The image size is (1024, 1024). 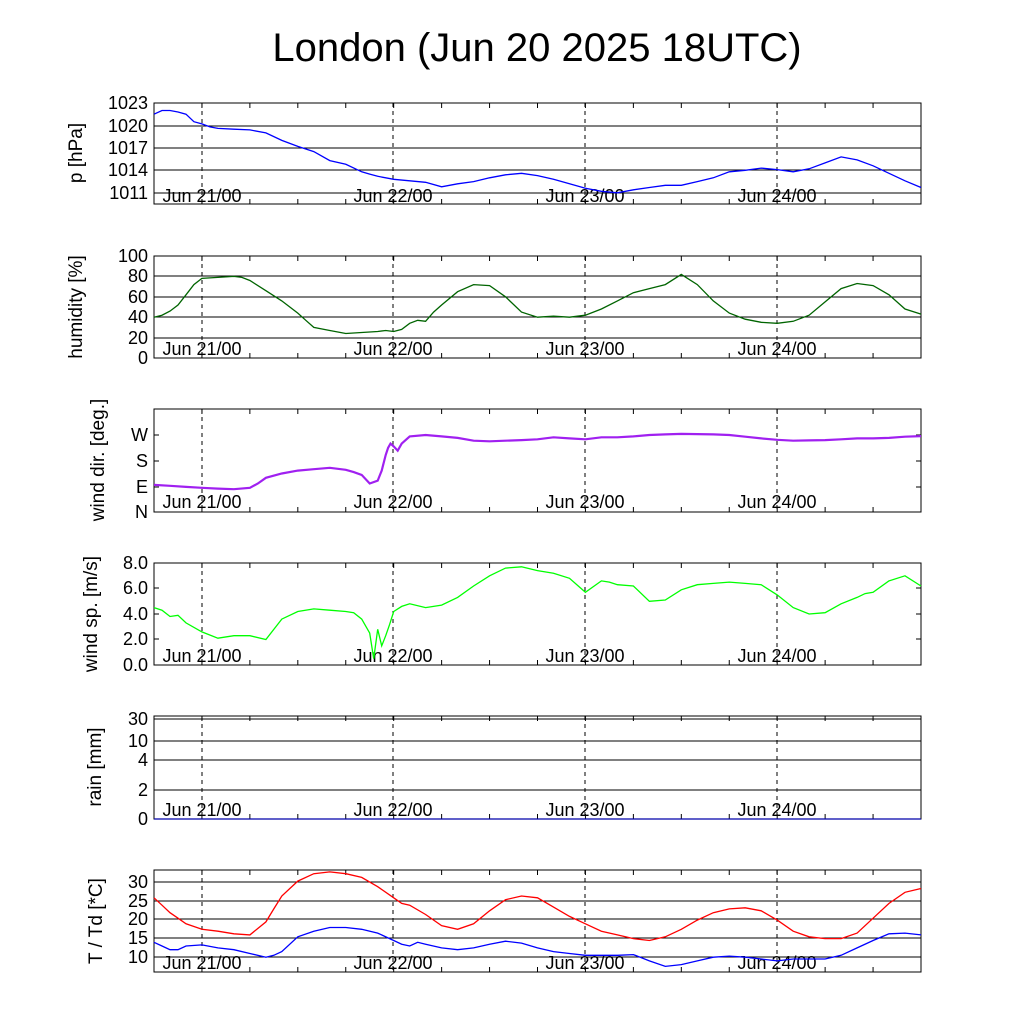 What do you see at coordinates (138, 297) in the screenshot?
I see `y-tick-label: 60` at bounding box center [138, 297].